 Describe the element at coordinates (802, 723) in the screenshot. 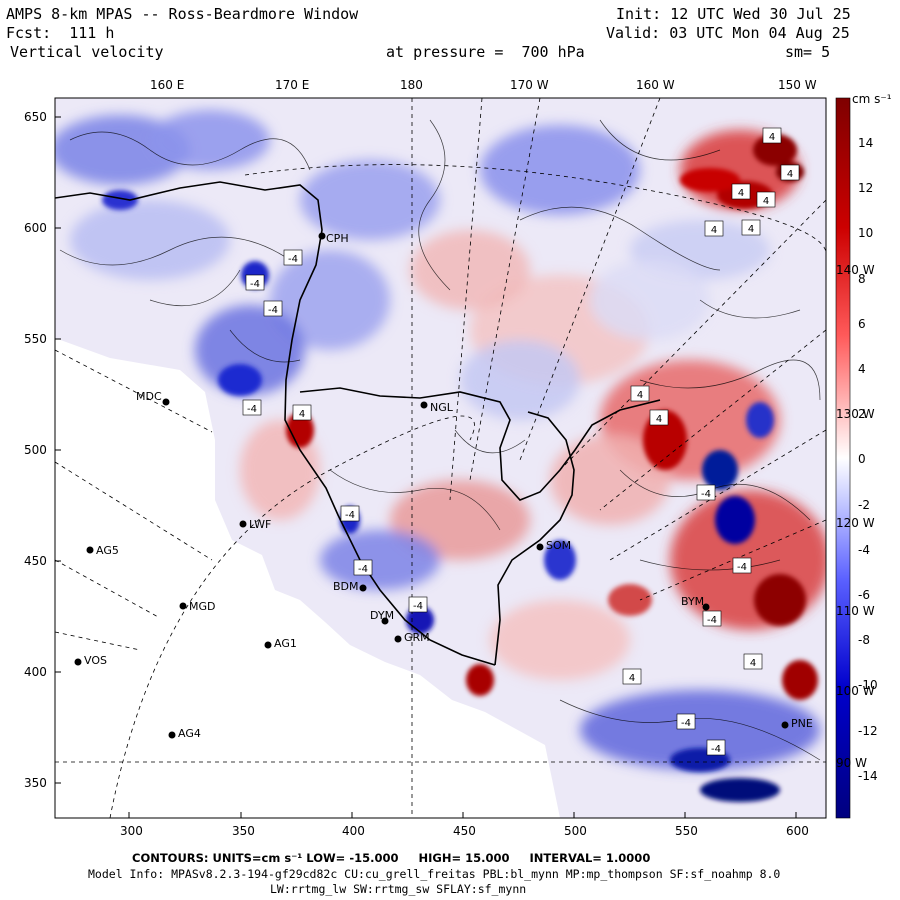

I see `station-label-pne: PNE` at that location.